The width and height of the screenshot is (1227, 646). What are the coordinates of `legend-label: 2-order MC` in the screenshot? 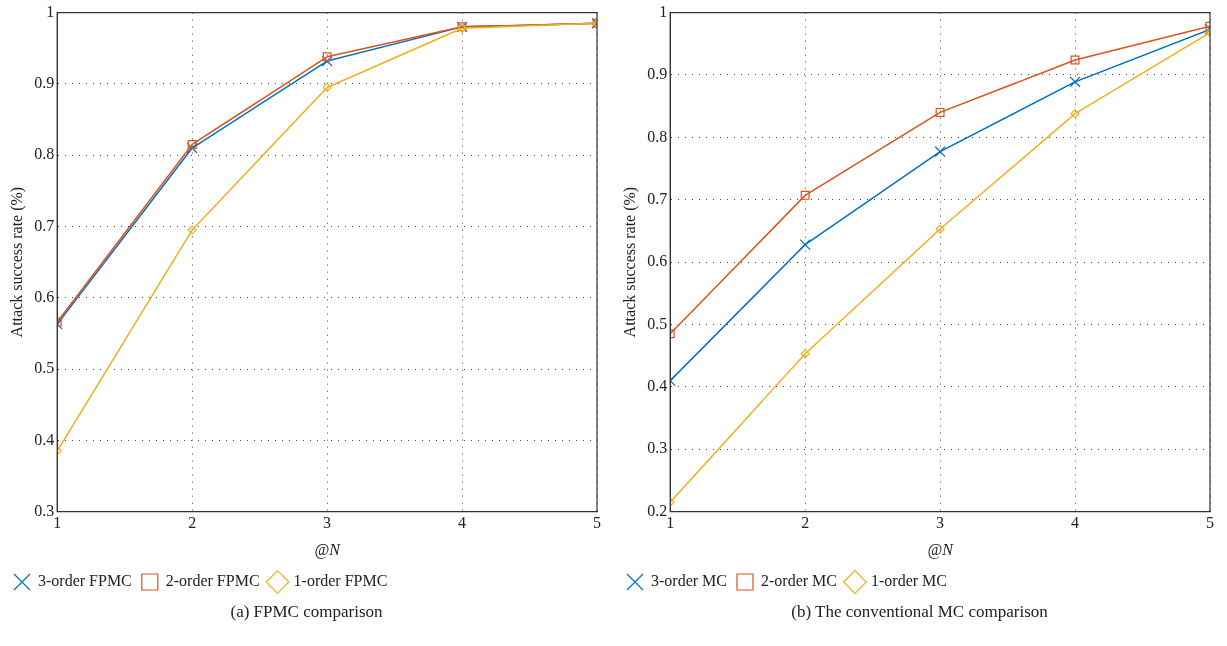 It's located at (798, 581).